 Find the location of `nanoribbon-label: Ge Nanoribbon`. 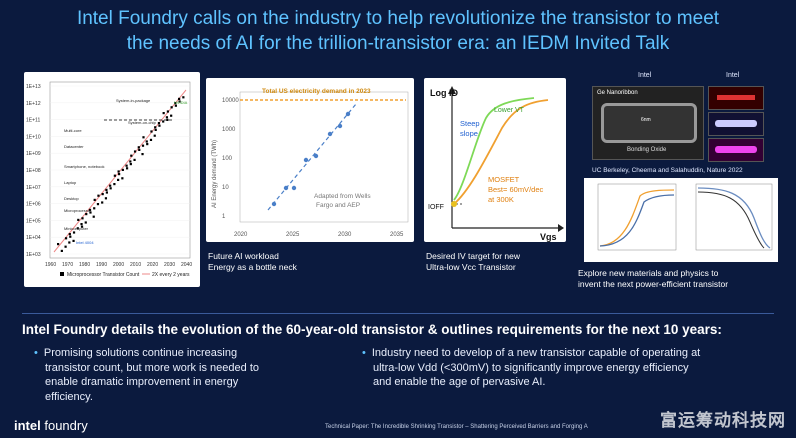

nanoribbon-label: Ge Nanoribbon is located at coordinates (617, 93).